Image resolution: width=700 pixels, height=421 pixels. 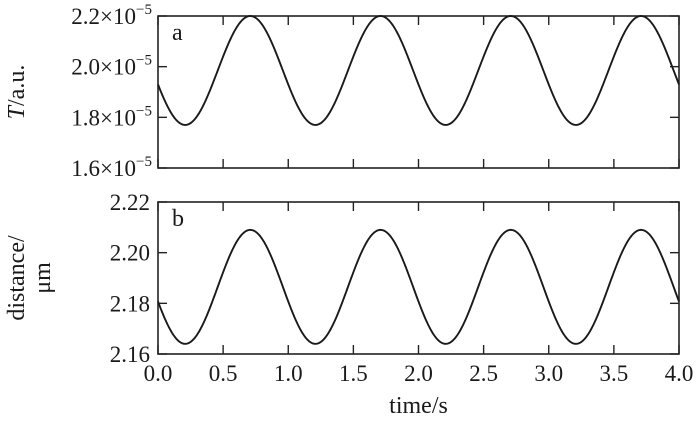 I want to click on panel-a-y-axis-label-symbol: T, so click(x=17, y=111).